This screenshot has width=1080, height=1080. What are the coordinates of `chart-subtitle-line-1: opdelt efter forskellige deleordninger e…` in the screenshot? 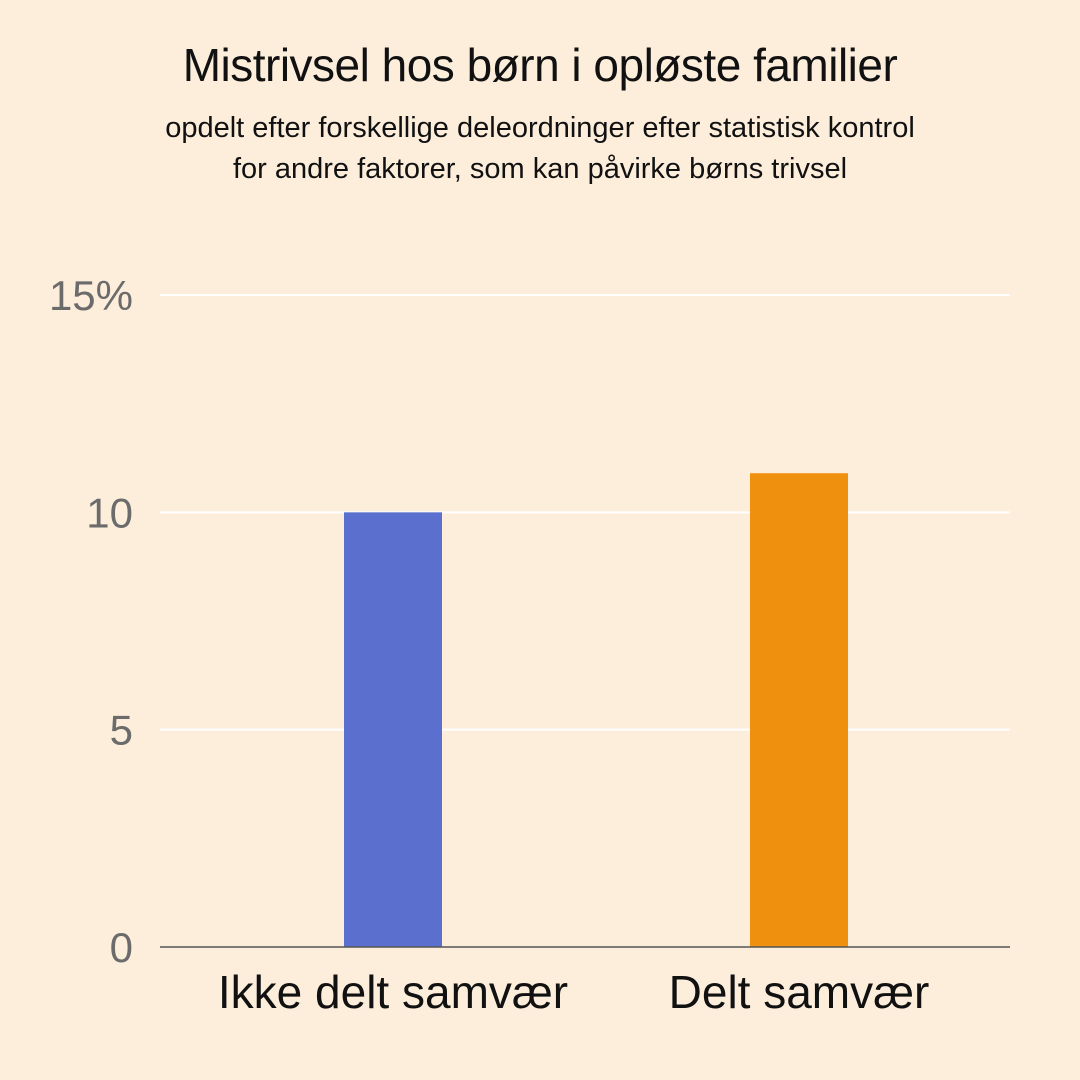 It's located at (540, 128).